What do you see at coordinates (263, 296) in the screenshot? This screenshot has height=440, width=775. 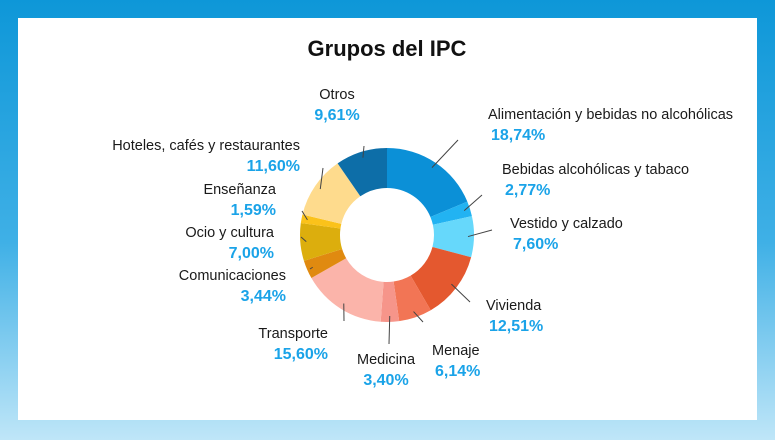 I see `slice-value-comunicaciones: 3,44%` at bounding box center [263, 296].